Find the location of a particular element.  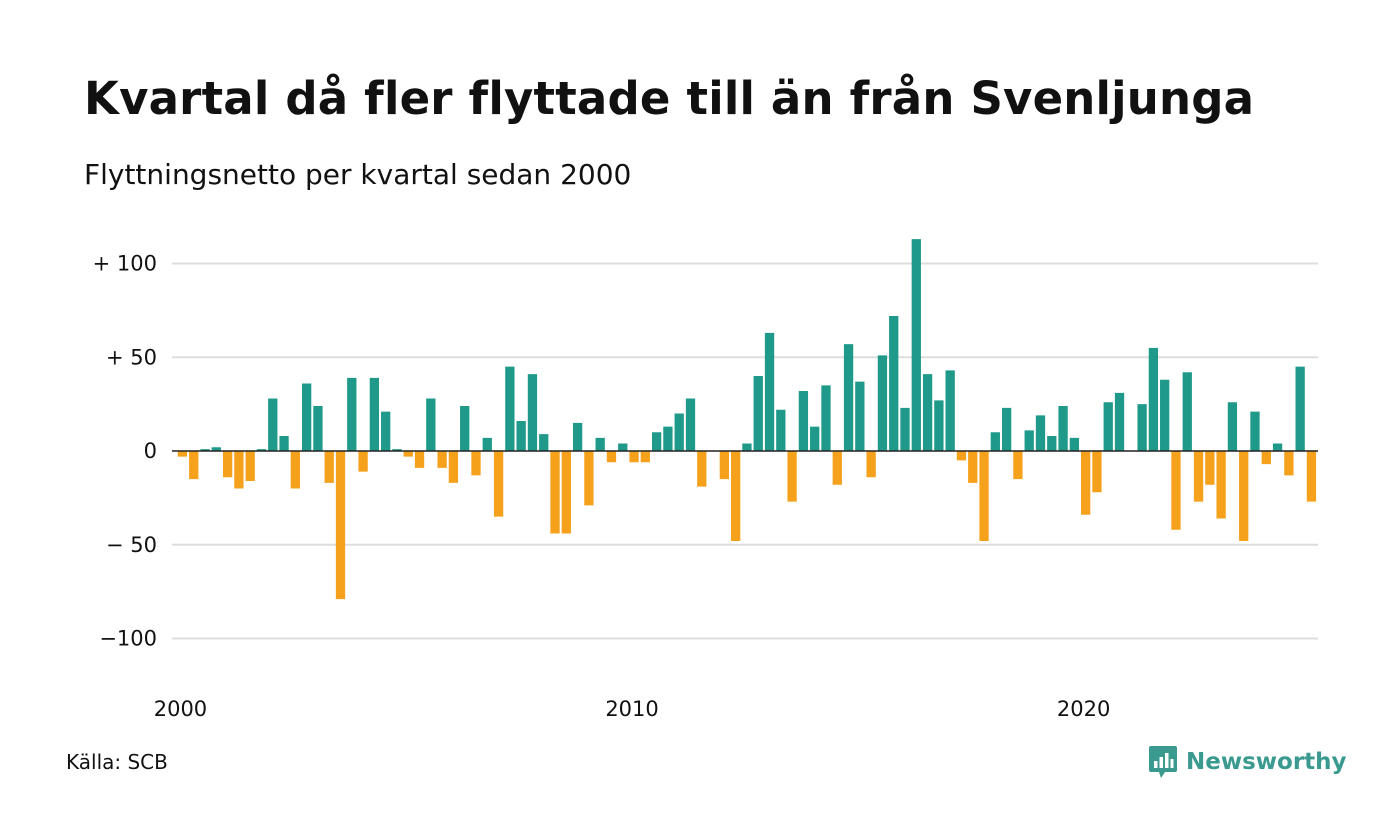

x-tick-label: 2020 is located at coordinates (1083, 709).